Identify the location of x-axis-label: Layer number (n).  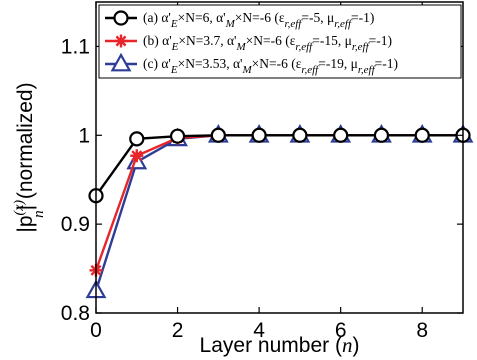
(280, 345).